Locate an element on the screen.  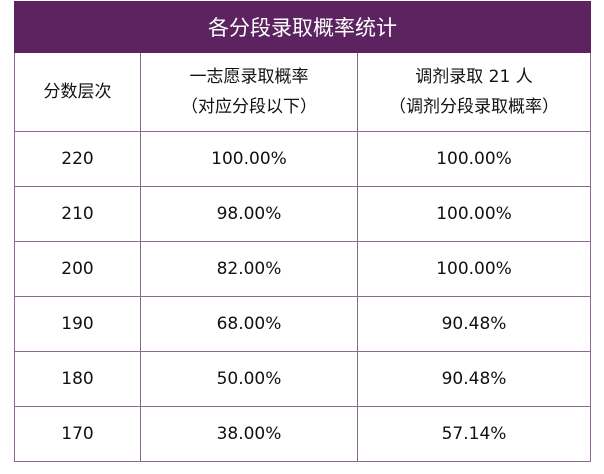
score-cell: 180 is located at coordinates (77, 379).